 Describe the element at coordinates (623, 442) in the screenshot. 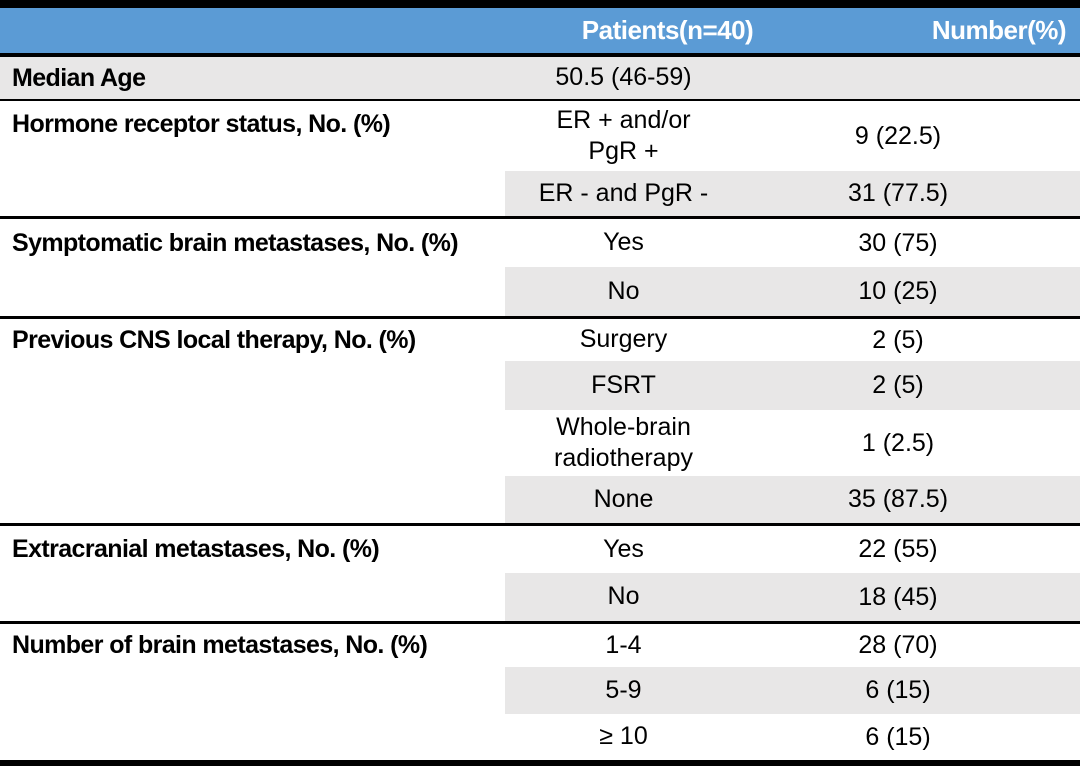

I see `subrow-value: Whole-brain radiotherapy` at that location.